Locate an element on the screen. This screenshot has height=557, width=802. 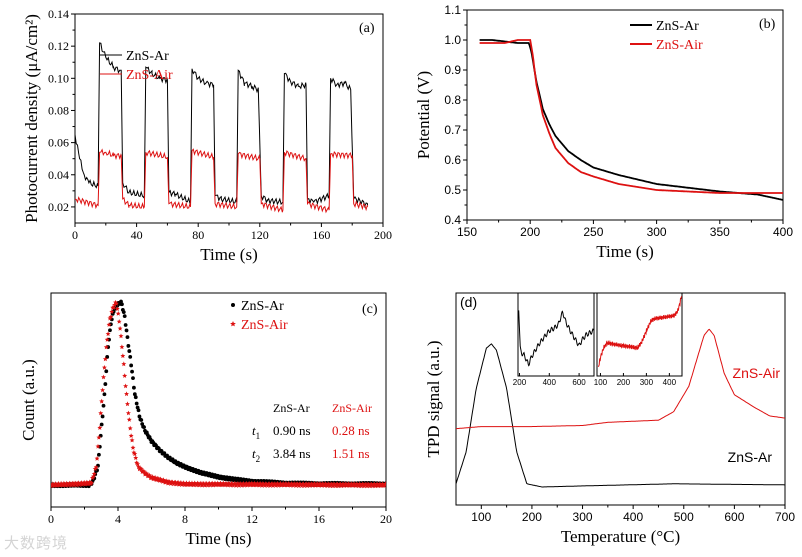
x-tick-label: 100 is located at coordinates (481, 517).